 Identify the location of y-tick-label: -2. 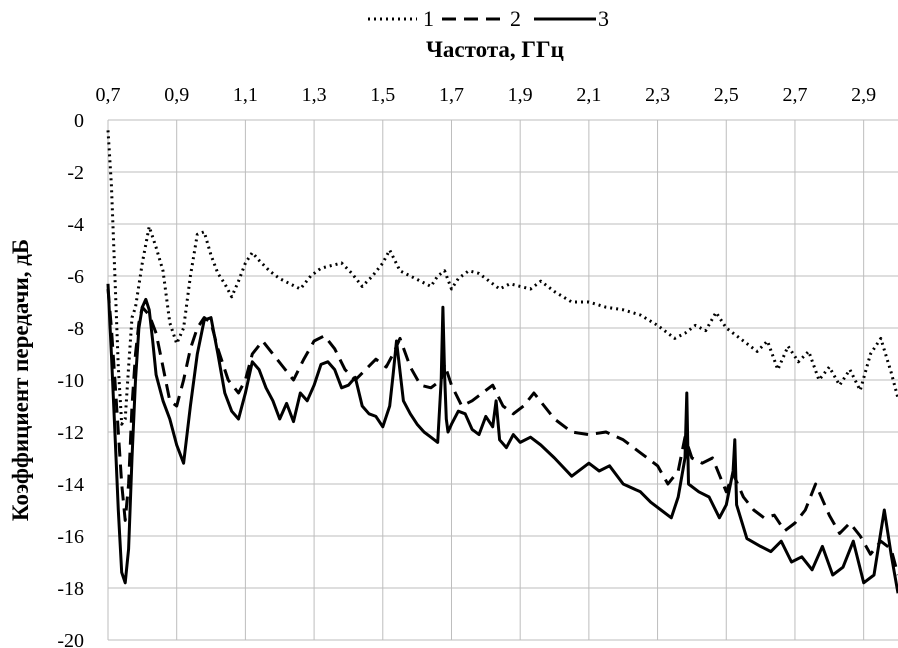
(75, 173).